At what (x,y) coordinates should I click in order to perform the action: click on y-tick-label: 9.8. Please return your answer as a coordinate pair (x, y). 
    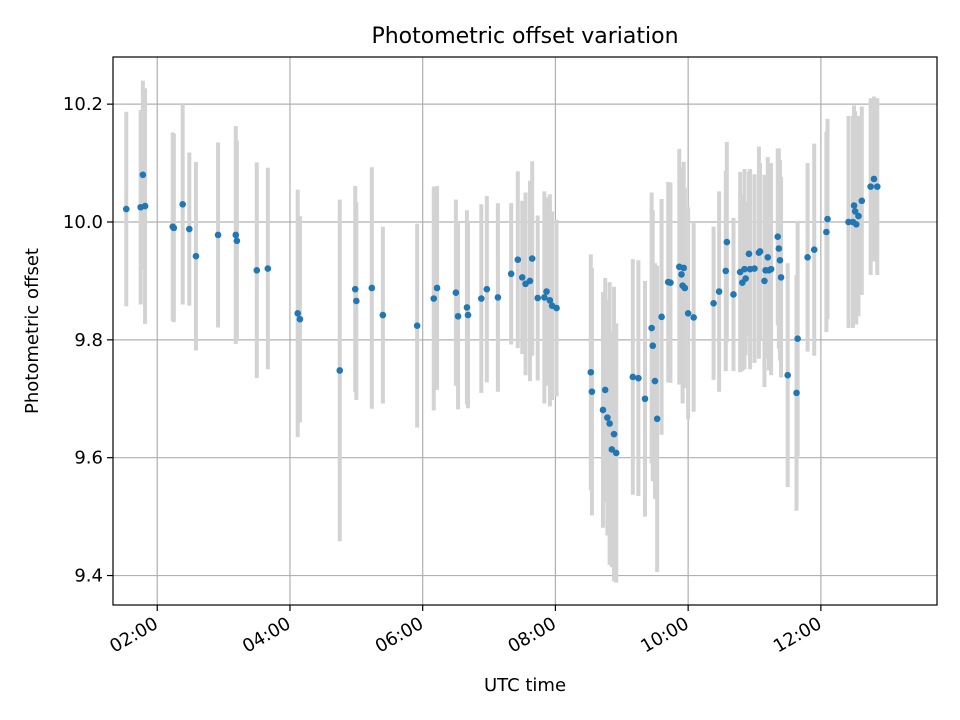
    Looking at the image, I should click on (88, 340).